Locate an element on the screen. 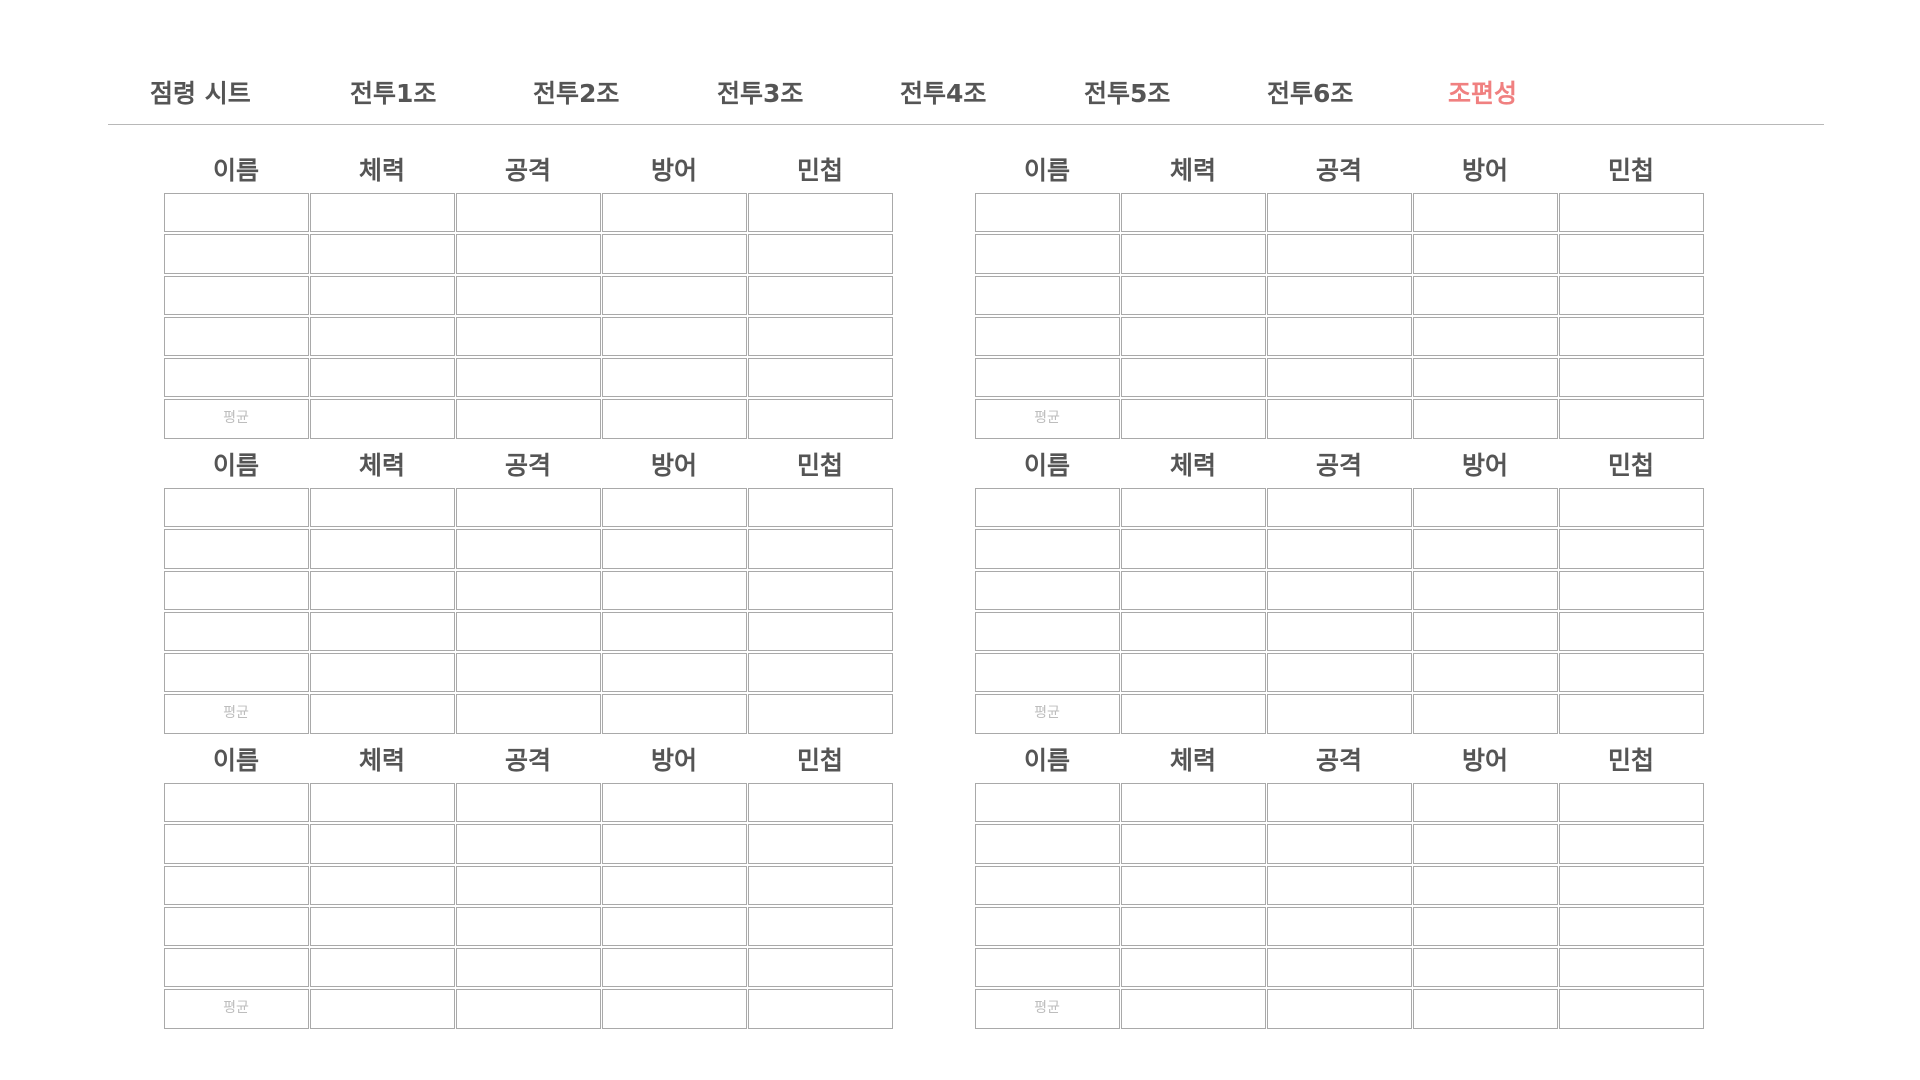  tab-battle-team-6: 전투6조 is located at coordinates (1310, 93).